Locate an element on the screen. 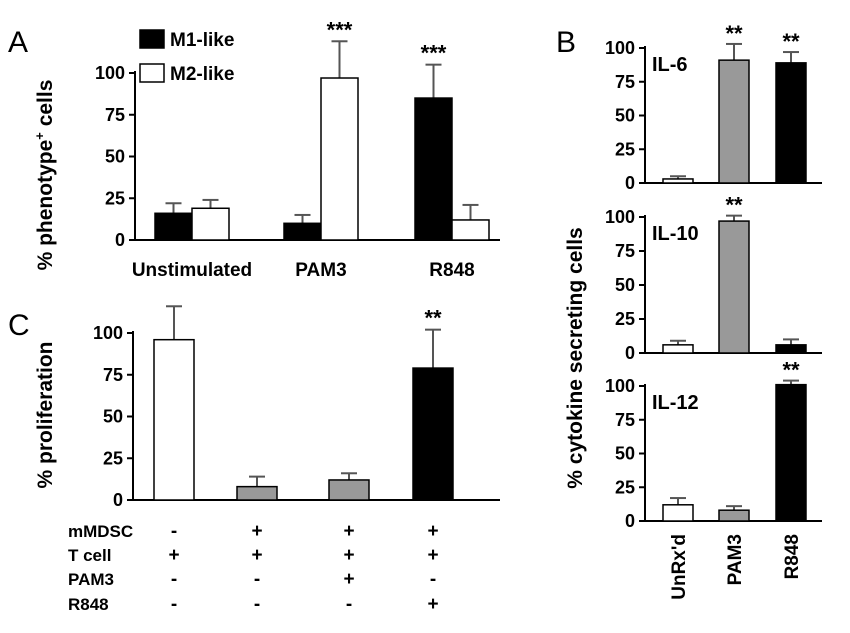 The width and height of the screenshot is (850, 633). panel-a-category-unstimulated: Unstimulated is located at coordinates (192, 270).